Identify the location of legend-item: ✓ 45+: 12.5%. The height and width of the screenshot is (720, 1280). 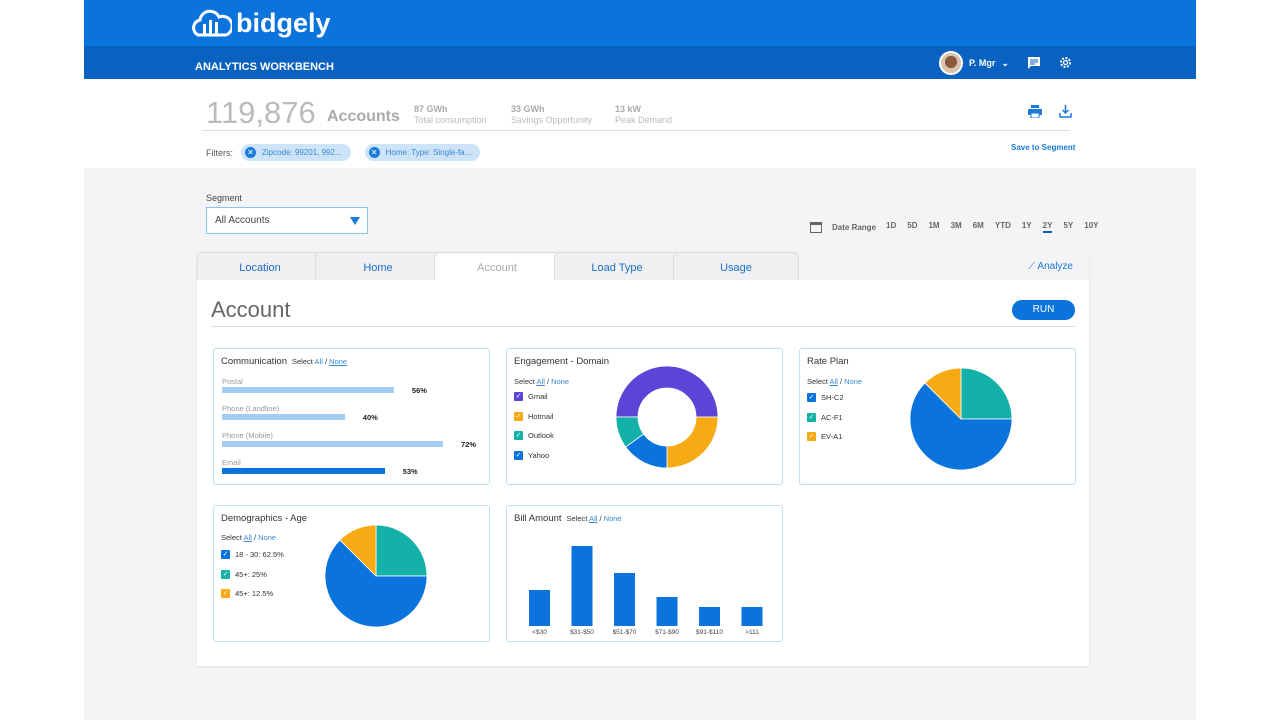
(247, 593).